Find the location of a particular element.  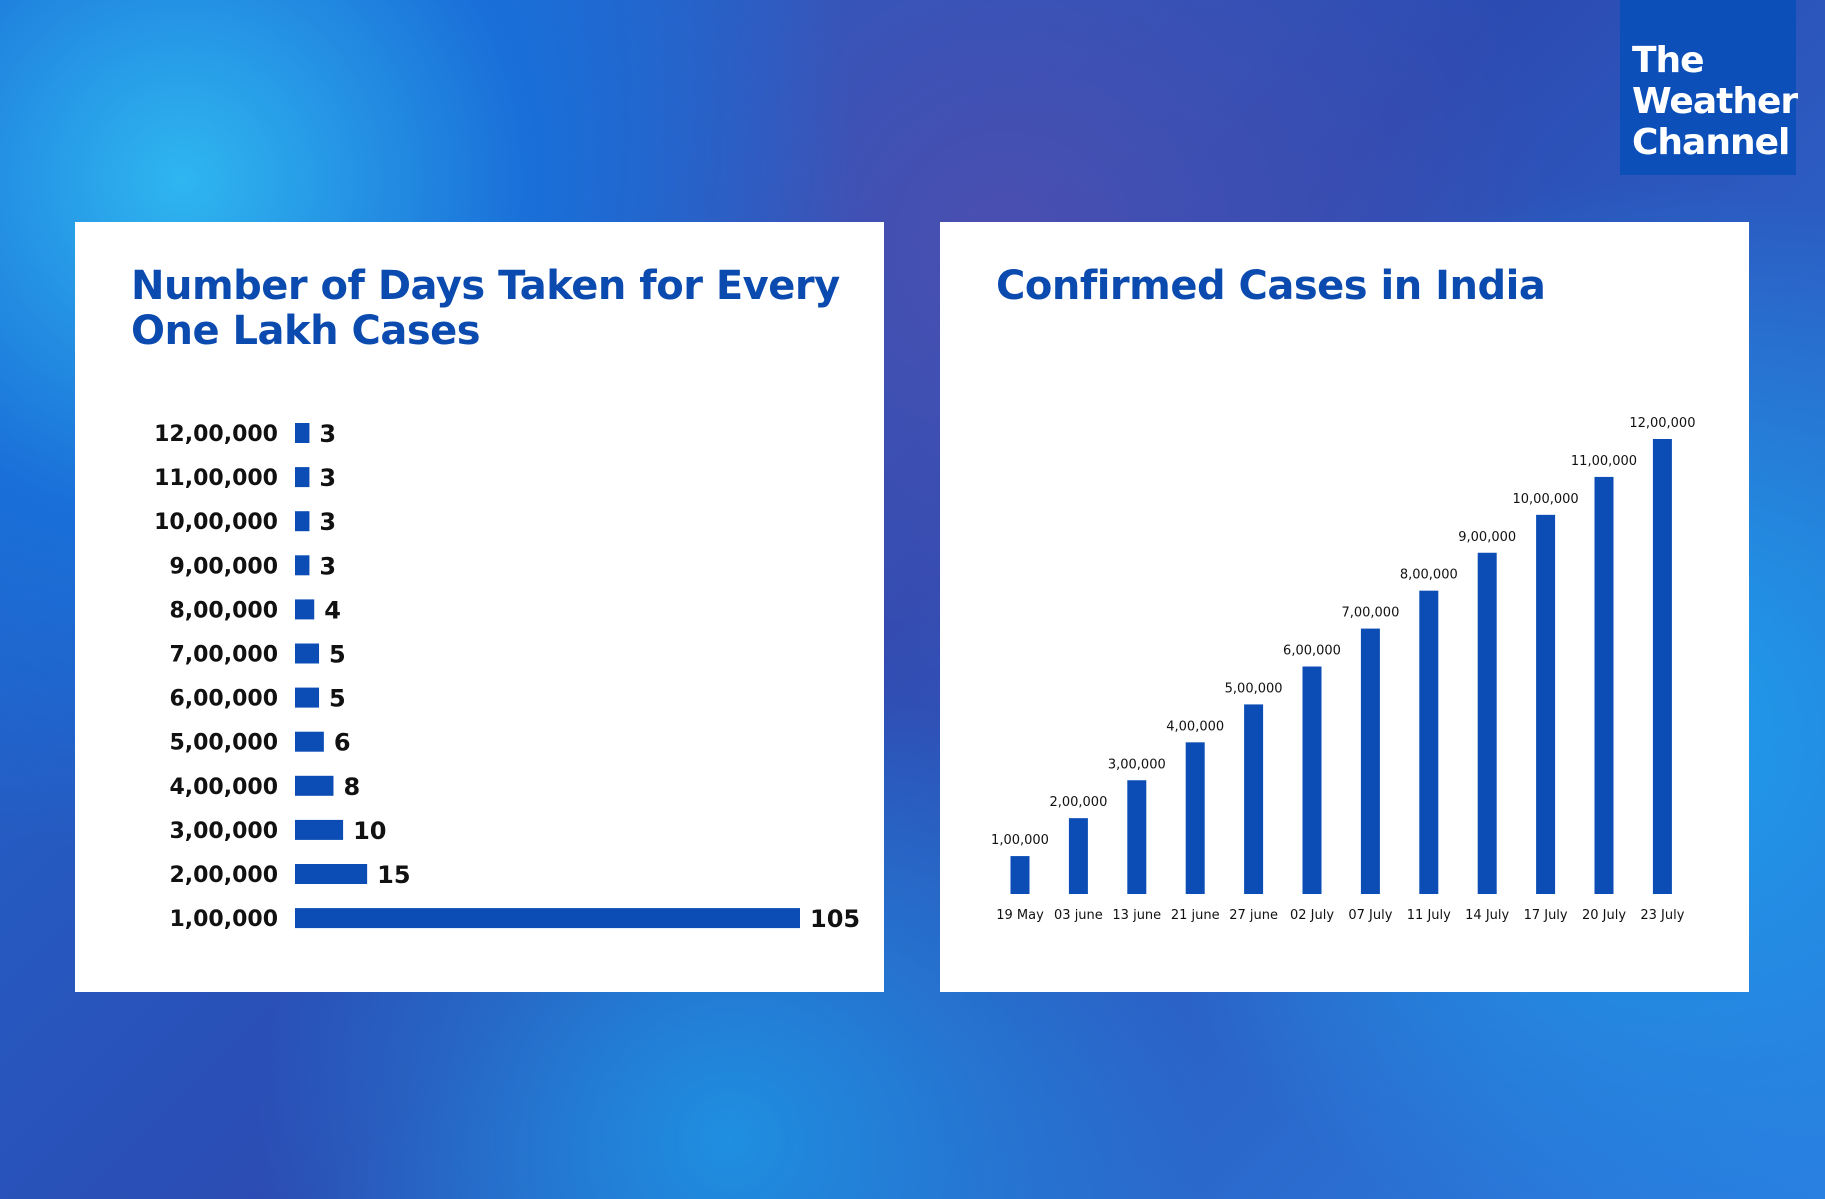

category-label: 21 june is located at coordinates (1195, 915).